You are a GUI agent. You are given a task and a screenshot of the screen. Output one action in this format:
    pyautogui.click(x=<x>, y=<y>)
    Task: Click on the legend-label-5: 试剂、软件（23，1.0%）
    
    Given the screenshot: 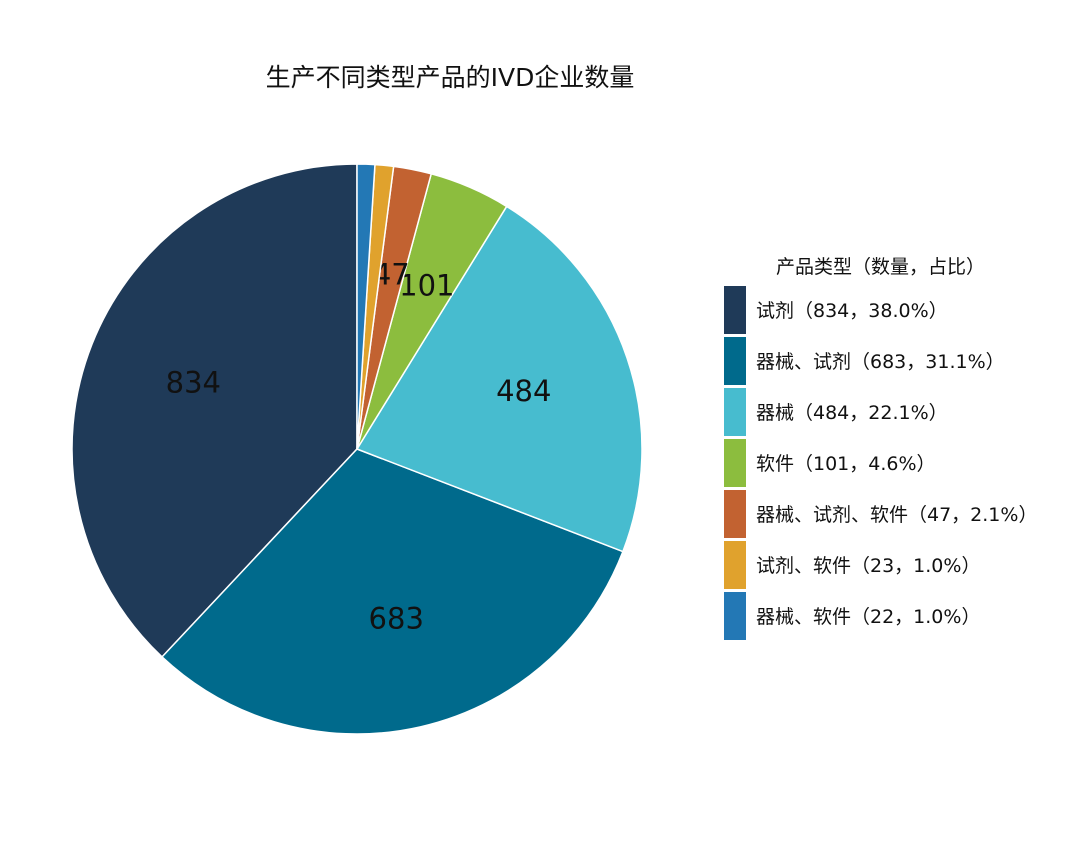 What is the action you would take?
    pyautogui.click(x=868, y=566)
    